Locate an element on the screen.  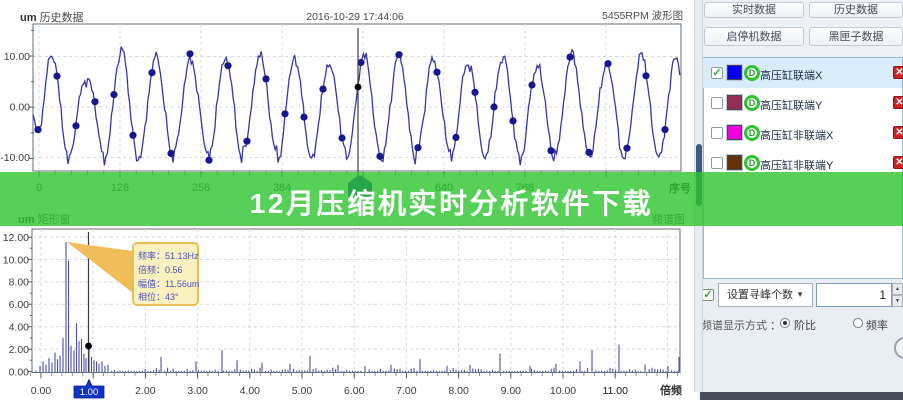
svg-text: -10.00 is located at coordinates (15, 158).